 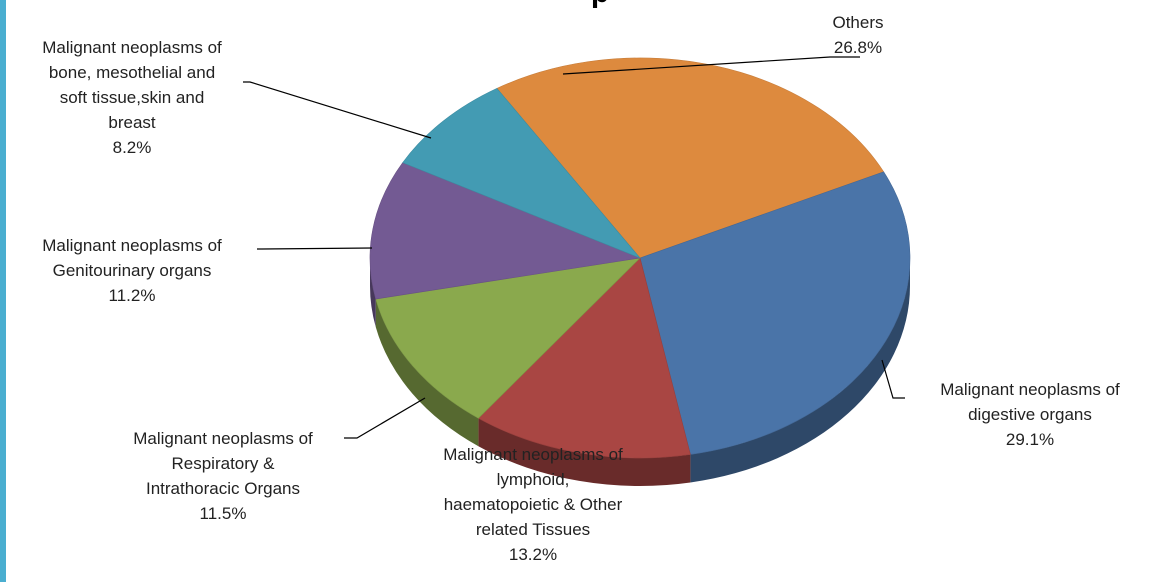 I want to click on slice-label-2: lymphoid,, so click(x=533, y=479).